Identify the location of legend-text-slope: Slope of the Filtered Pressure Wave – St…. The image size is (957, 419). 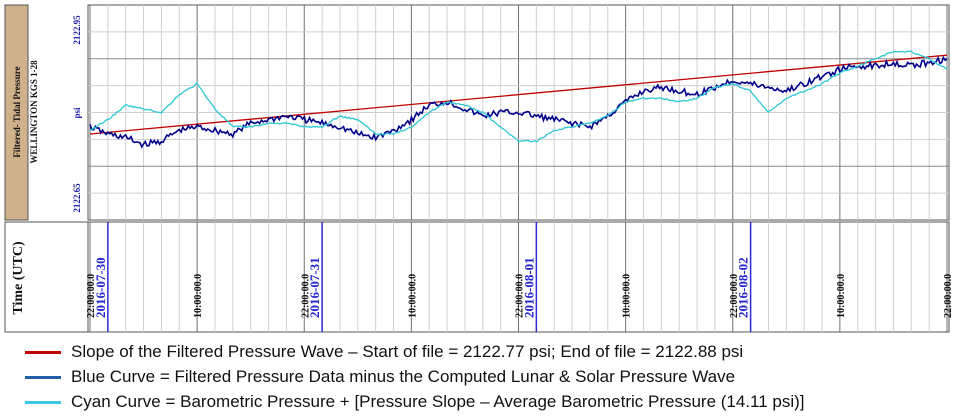
(407, 351).